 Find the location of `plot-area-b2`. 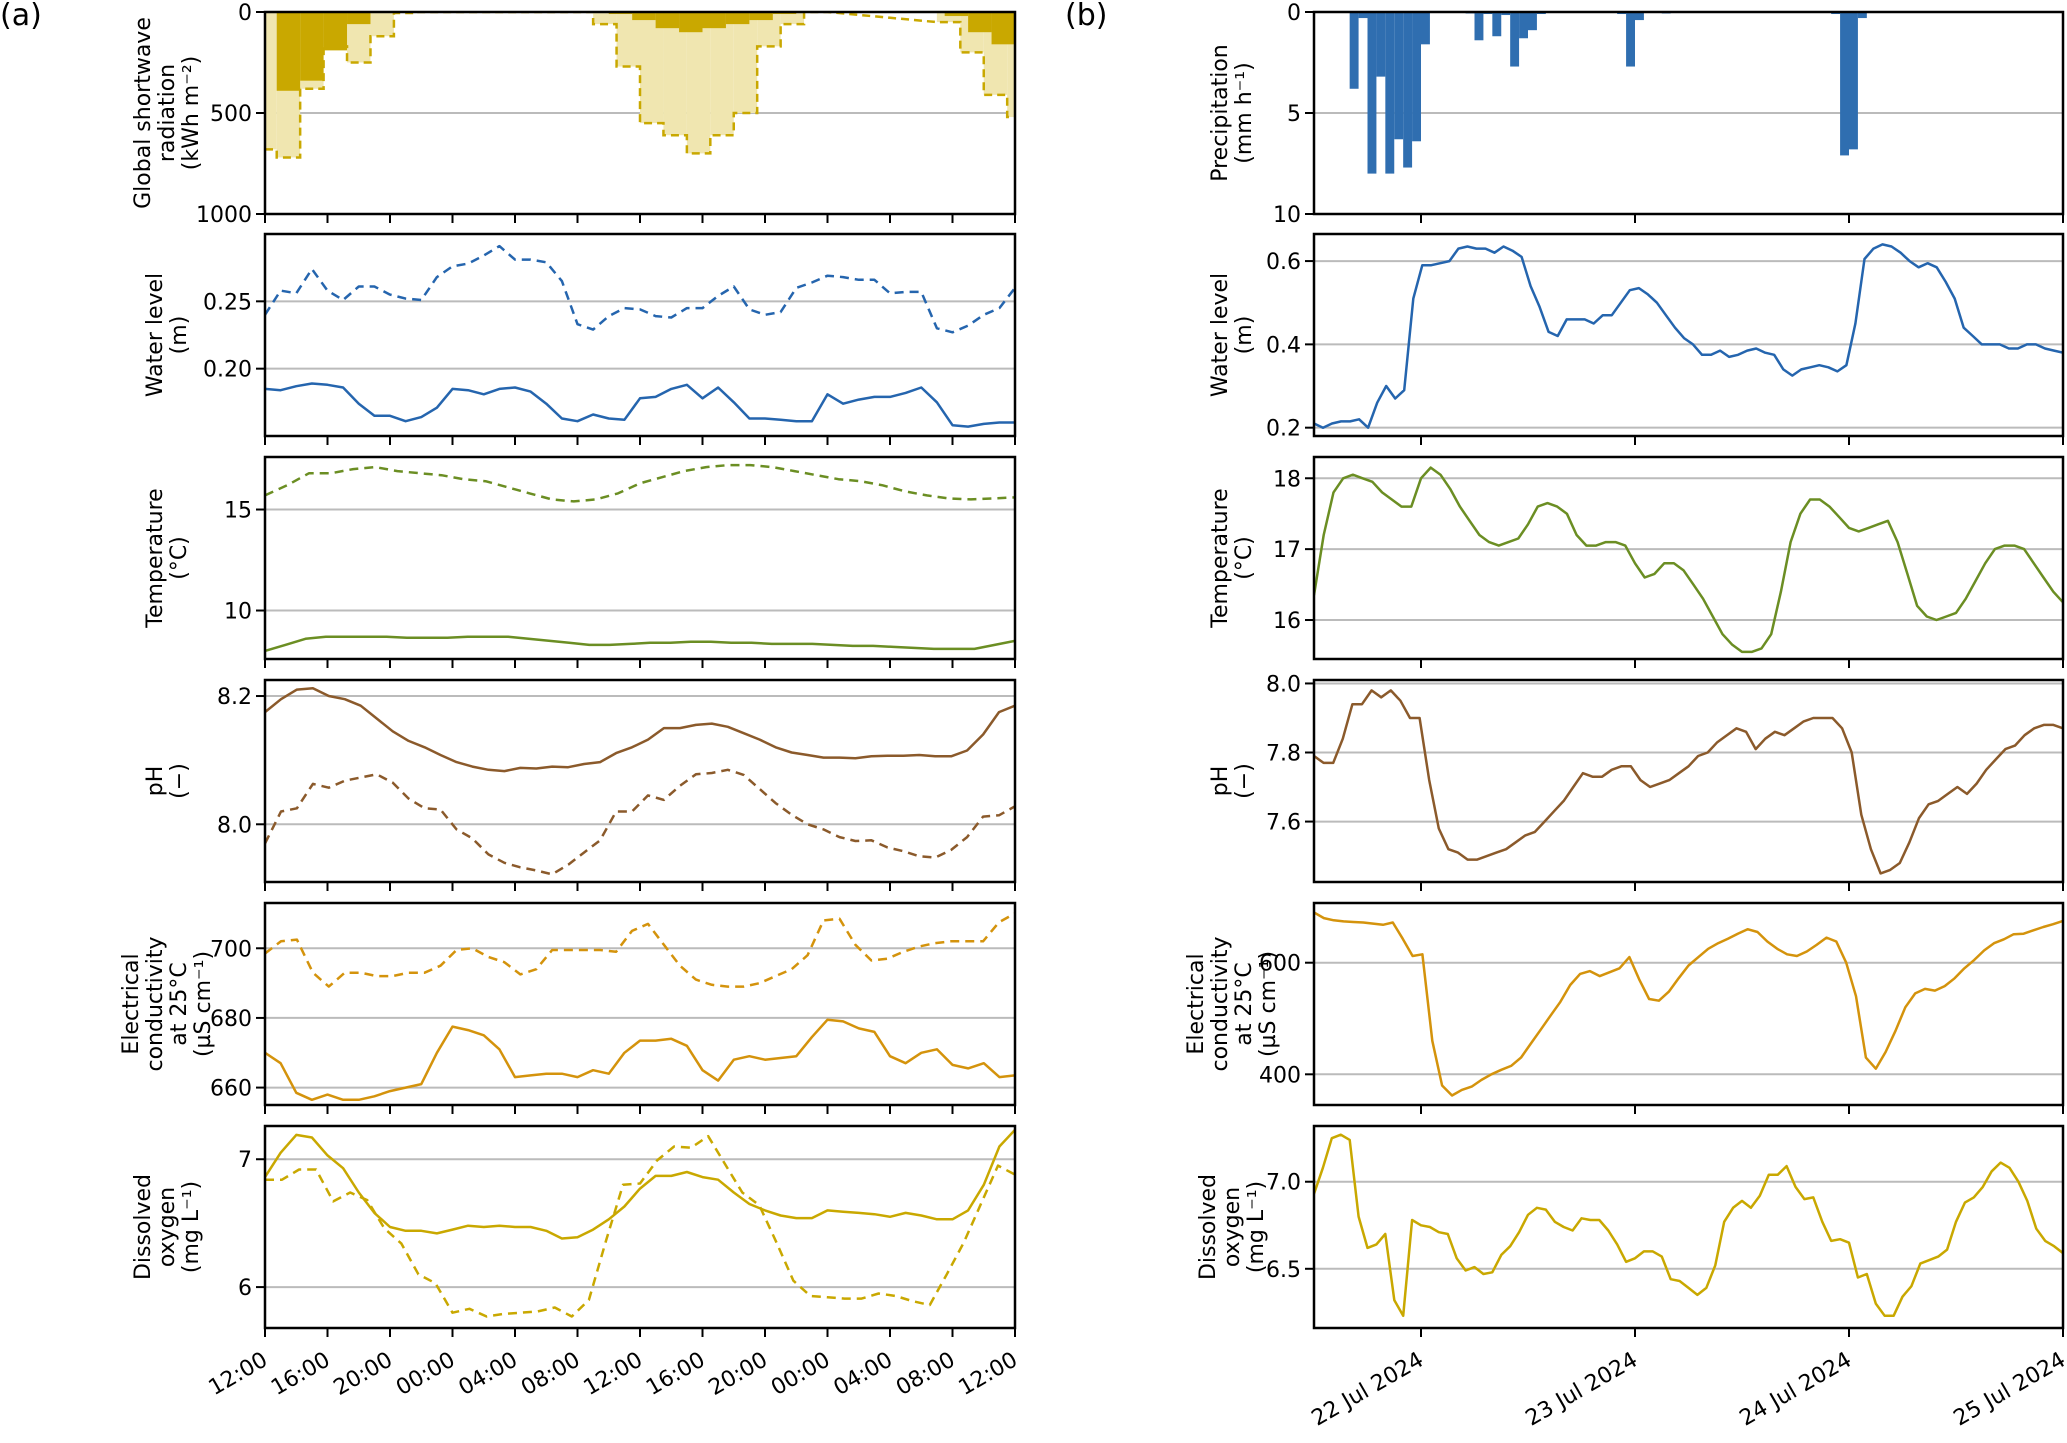

plot-area-b2 is located at coordinates (1688, 336).